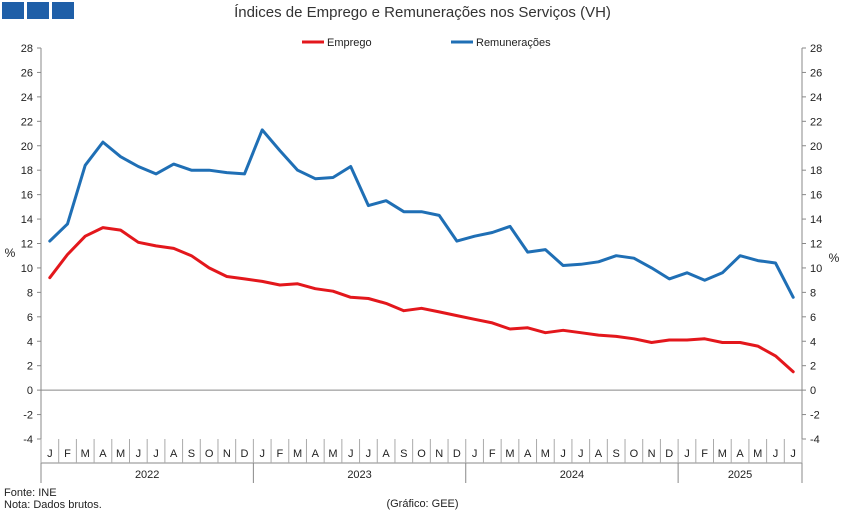 This screenshot has width=845, height=515. What do you see at coordinates (27, 245) in the screenshot?
I see `y-tick-label-left: 12` at bounding box center [27, 245].